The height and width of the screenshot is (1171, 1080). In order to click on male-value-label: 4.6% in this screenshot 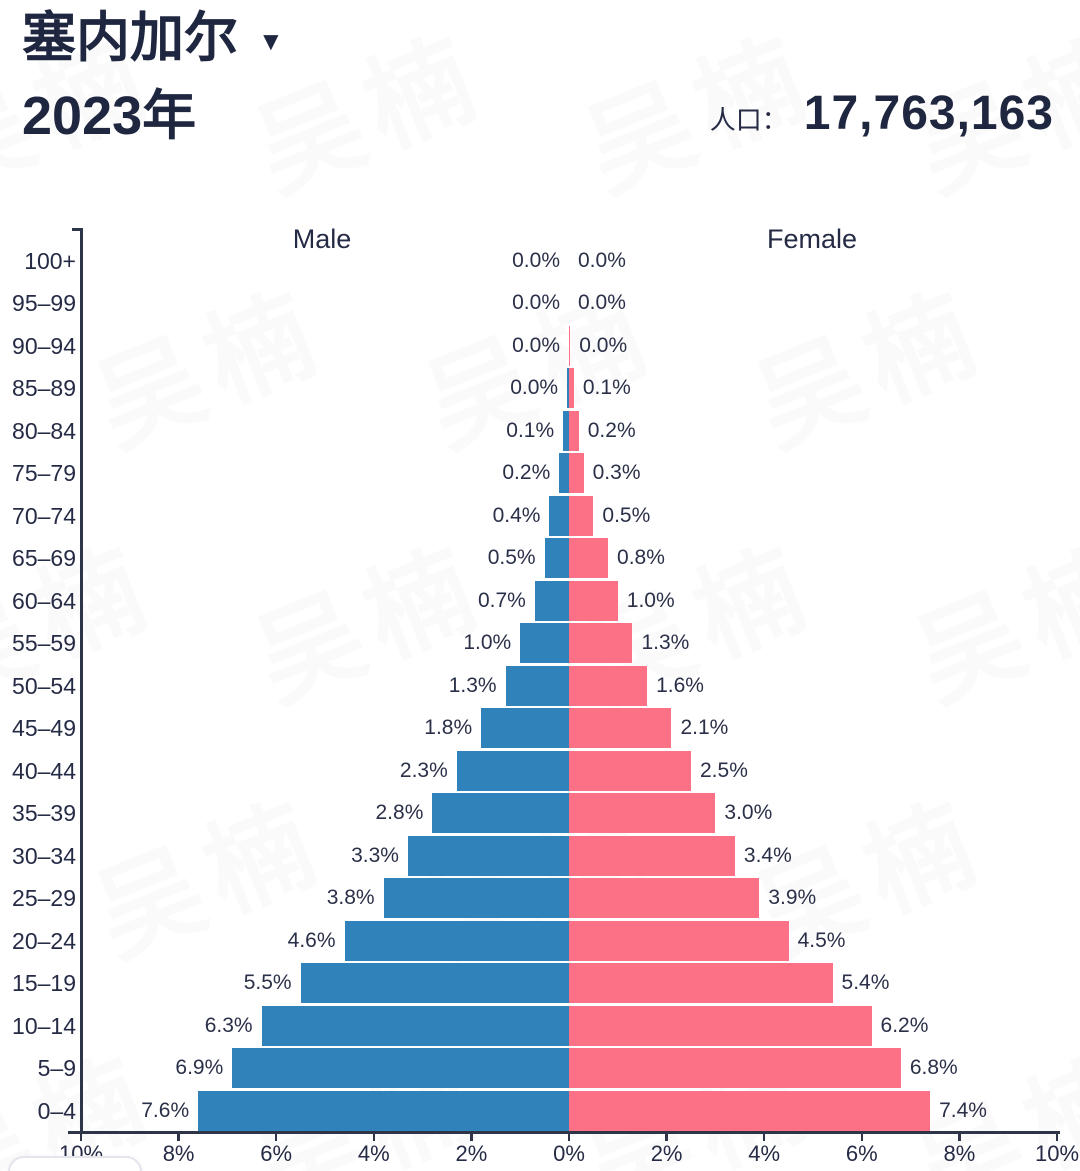, I will do `click(311, 940)`.